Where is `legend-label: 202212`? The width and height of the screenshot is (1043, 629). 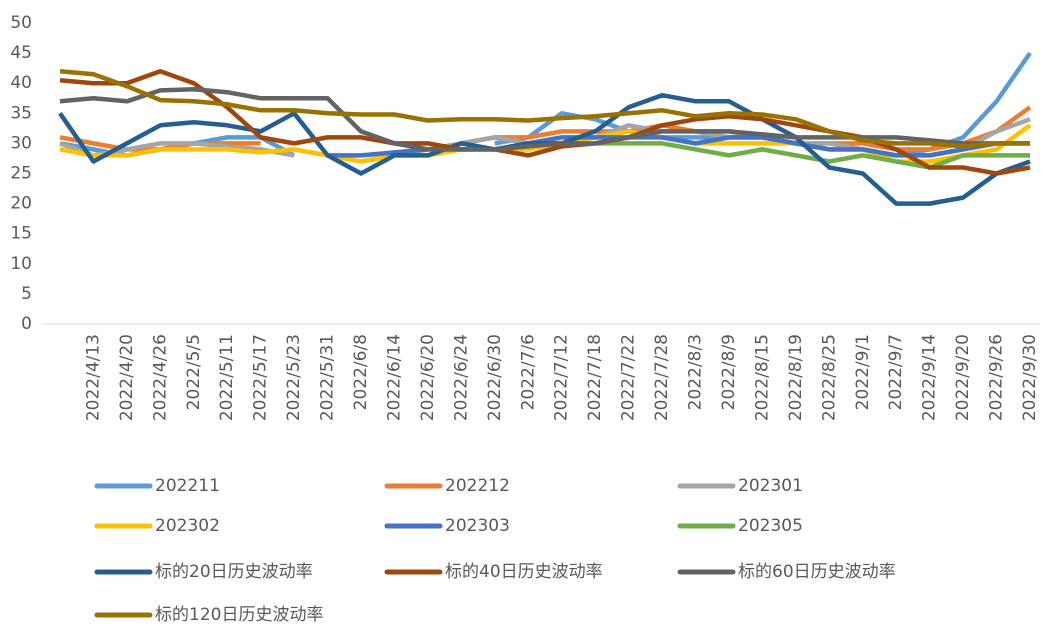
legend-label: 202212 is located at coordinates (477, 486).